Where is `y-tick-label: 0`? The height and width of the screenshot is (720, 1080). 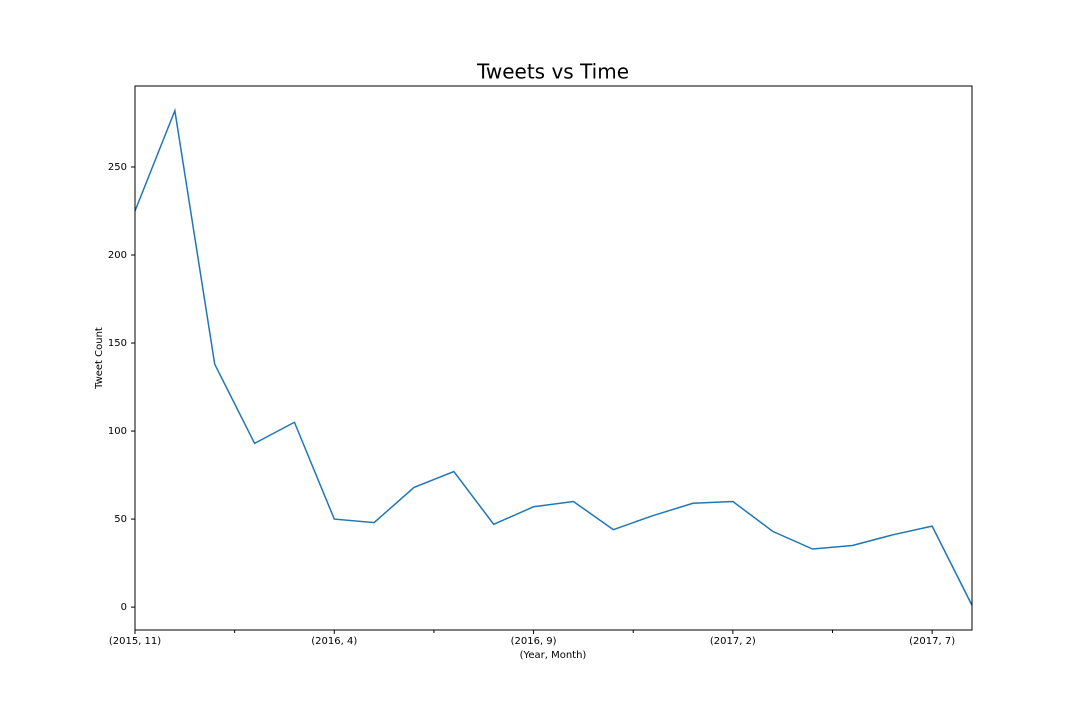
y-tick-label: 0 is located at coordinates (124, 607).